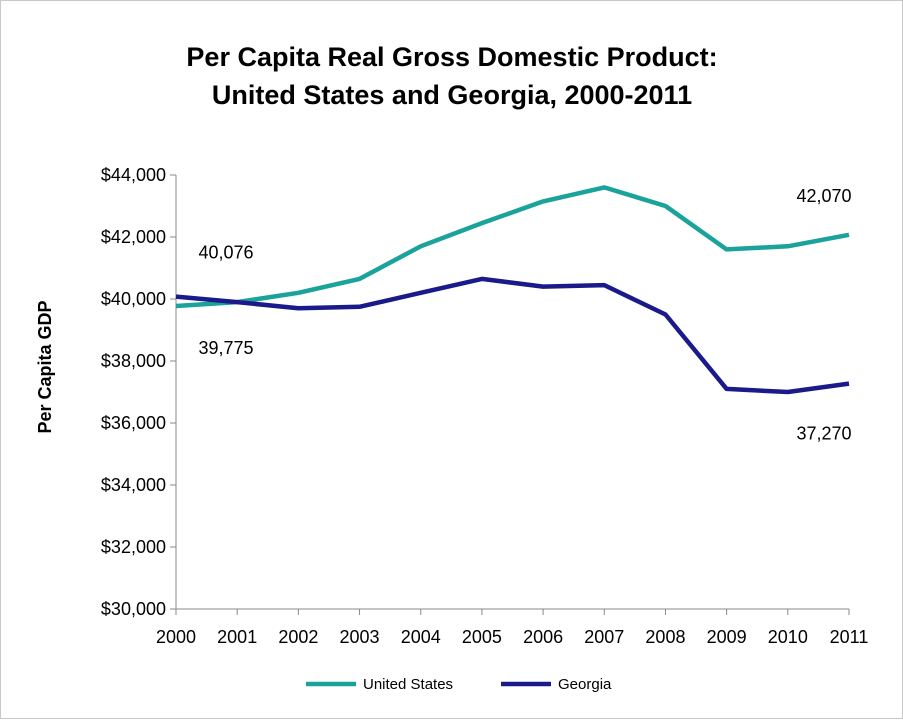  What do you see at coordinates (237, 637) in the screenshot?
I see `x-tick-label: 2001` at bounding box center [237, 637].